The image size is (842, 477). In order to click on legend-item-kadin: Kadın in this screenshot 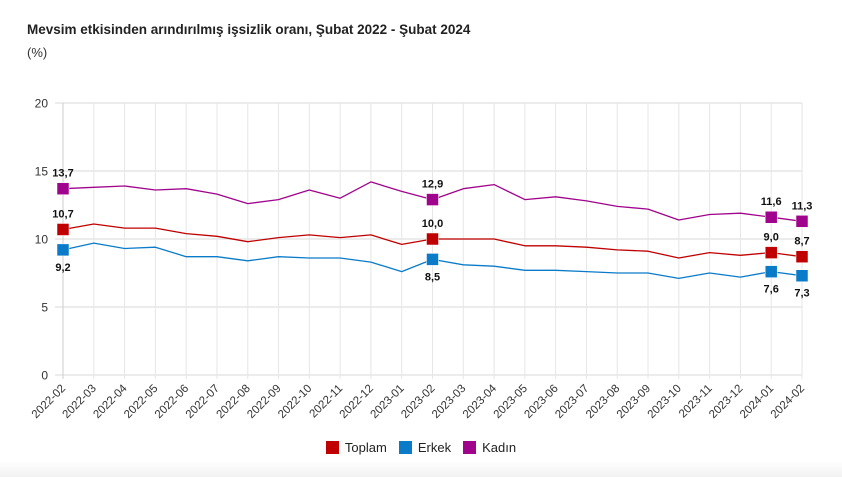, I will do `click(489, 447)`.